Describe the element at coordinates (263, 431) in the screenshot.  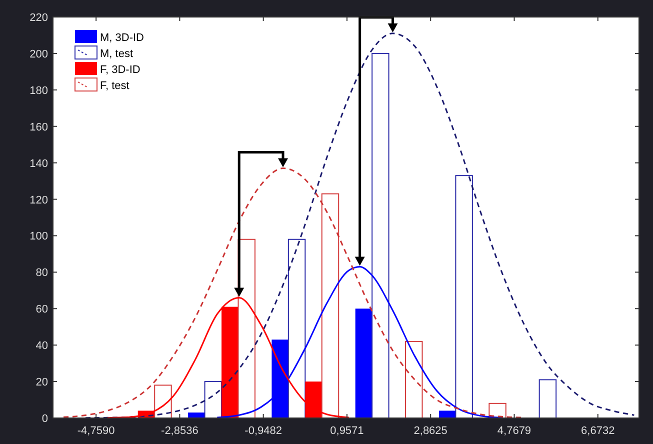
I see `x-tick-label: -0,9482` at that location.